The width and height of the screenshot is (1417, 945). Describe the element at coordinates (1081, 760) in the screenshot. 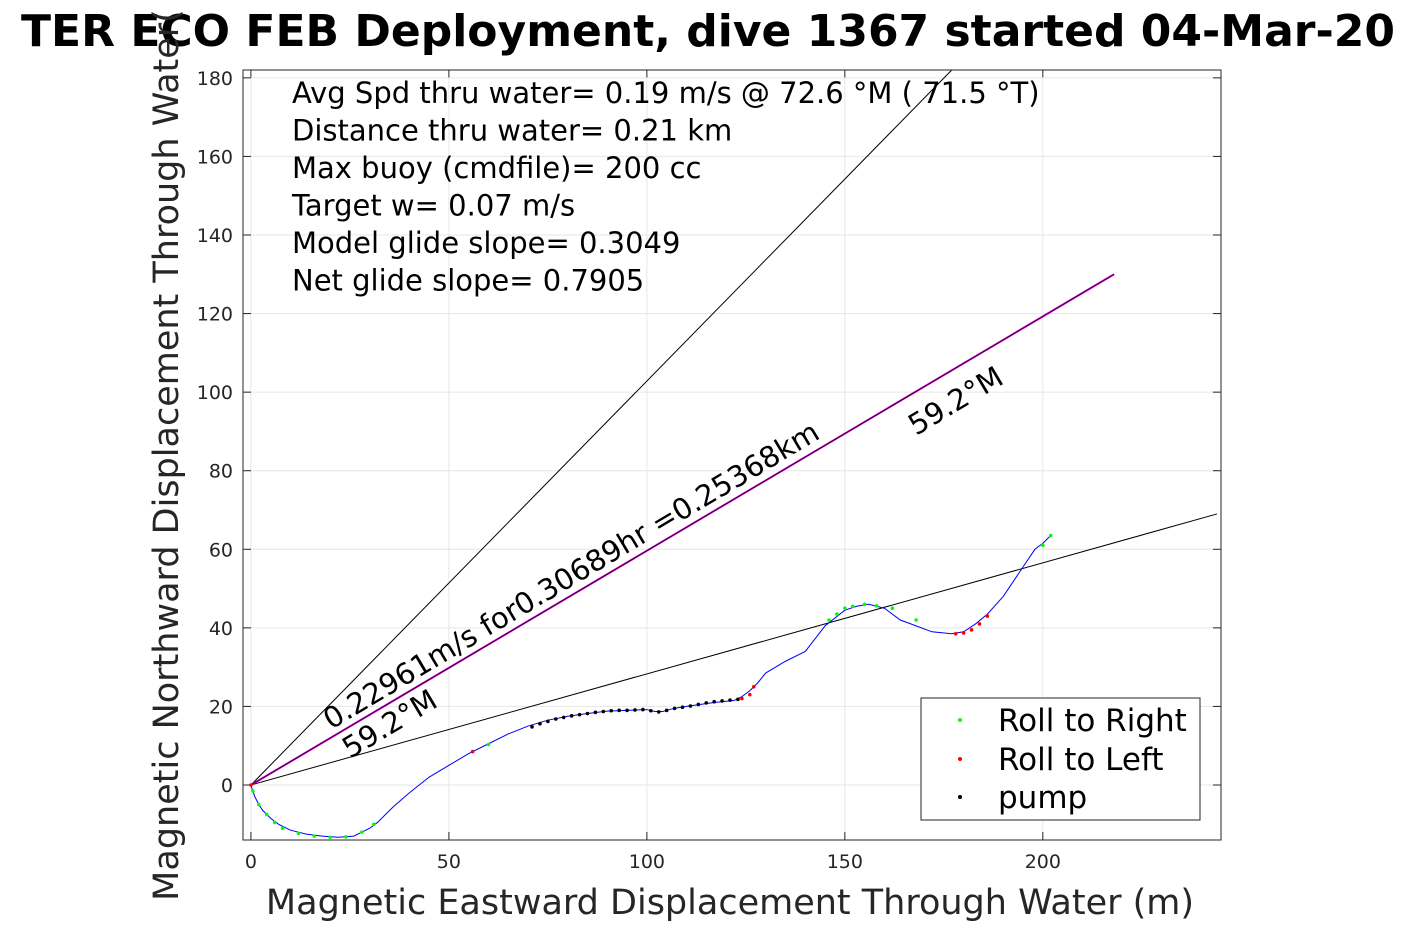

I see `legend-label-roll-left: Roll to Left` at that location.